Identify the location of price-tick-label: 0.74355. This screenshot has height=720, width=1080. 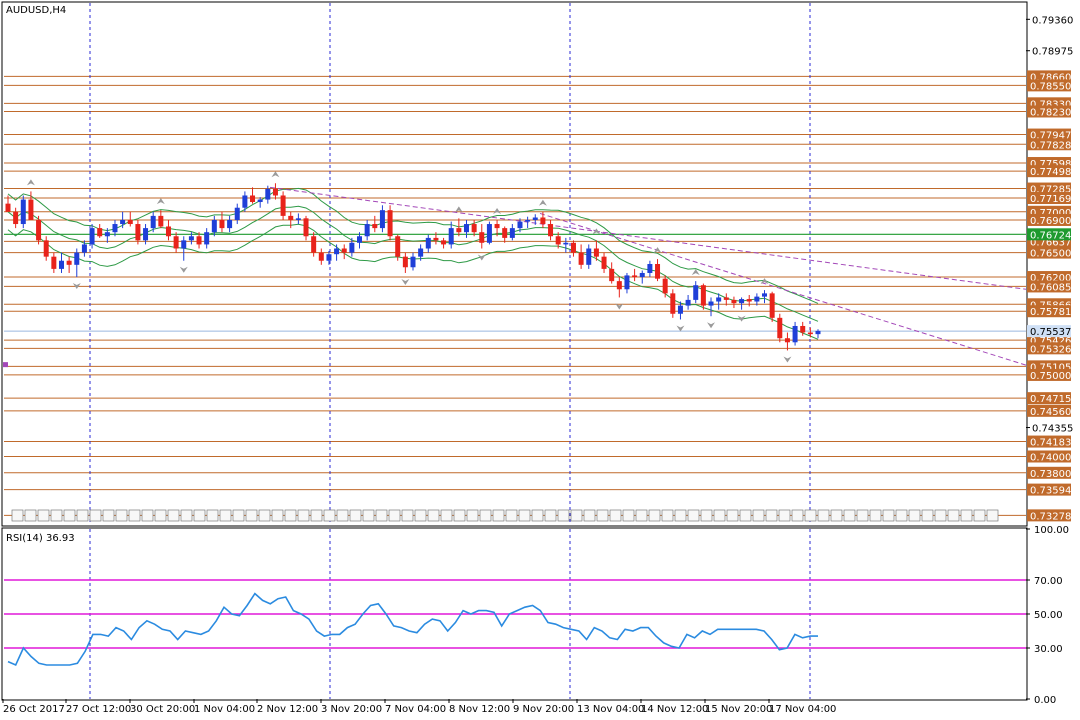
(1052, 429).